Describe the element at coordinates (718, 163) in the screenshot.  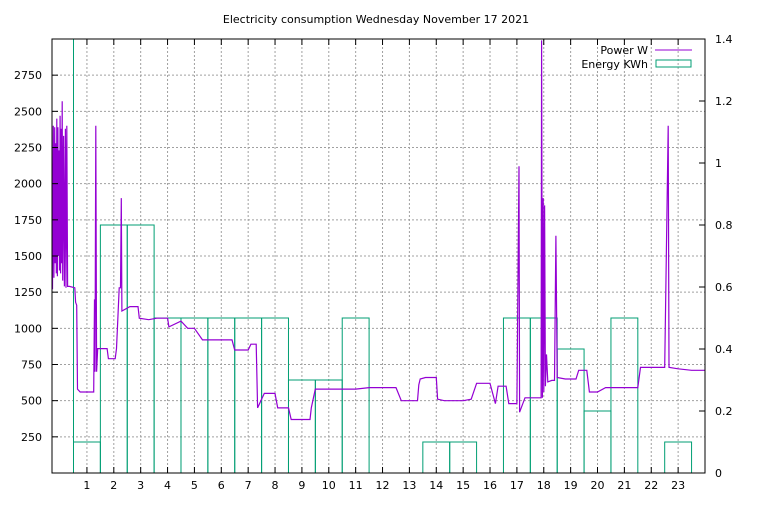
I see `y-right-tick-label: 1` at that location.